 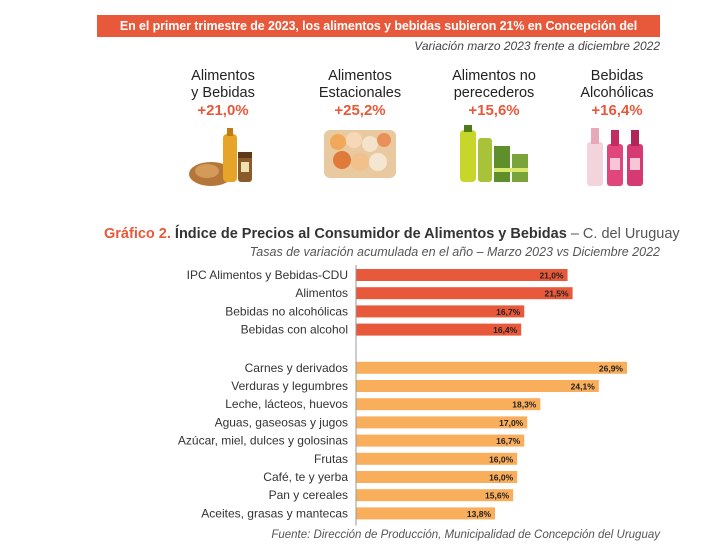 What do you see at coordinates (360, 126) in the screenshot?
I see `category-seasonal-food: Alimentos Estacionales +25,2%` at bounding box center [360, 126].